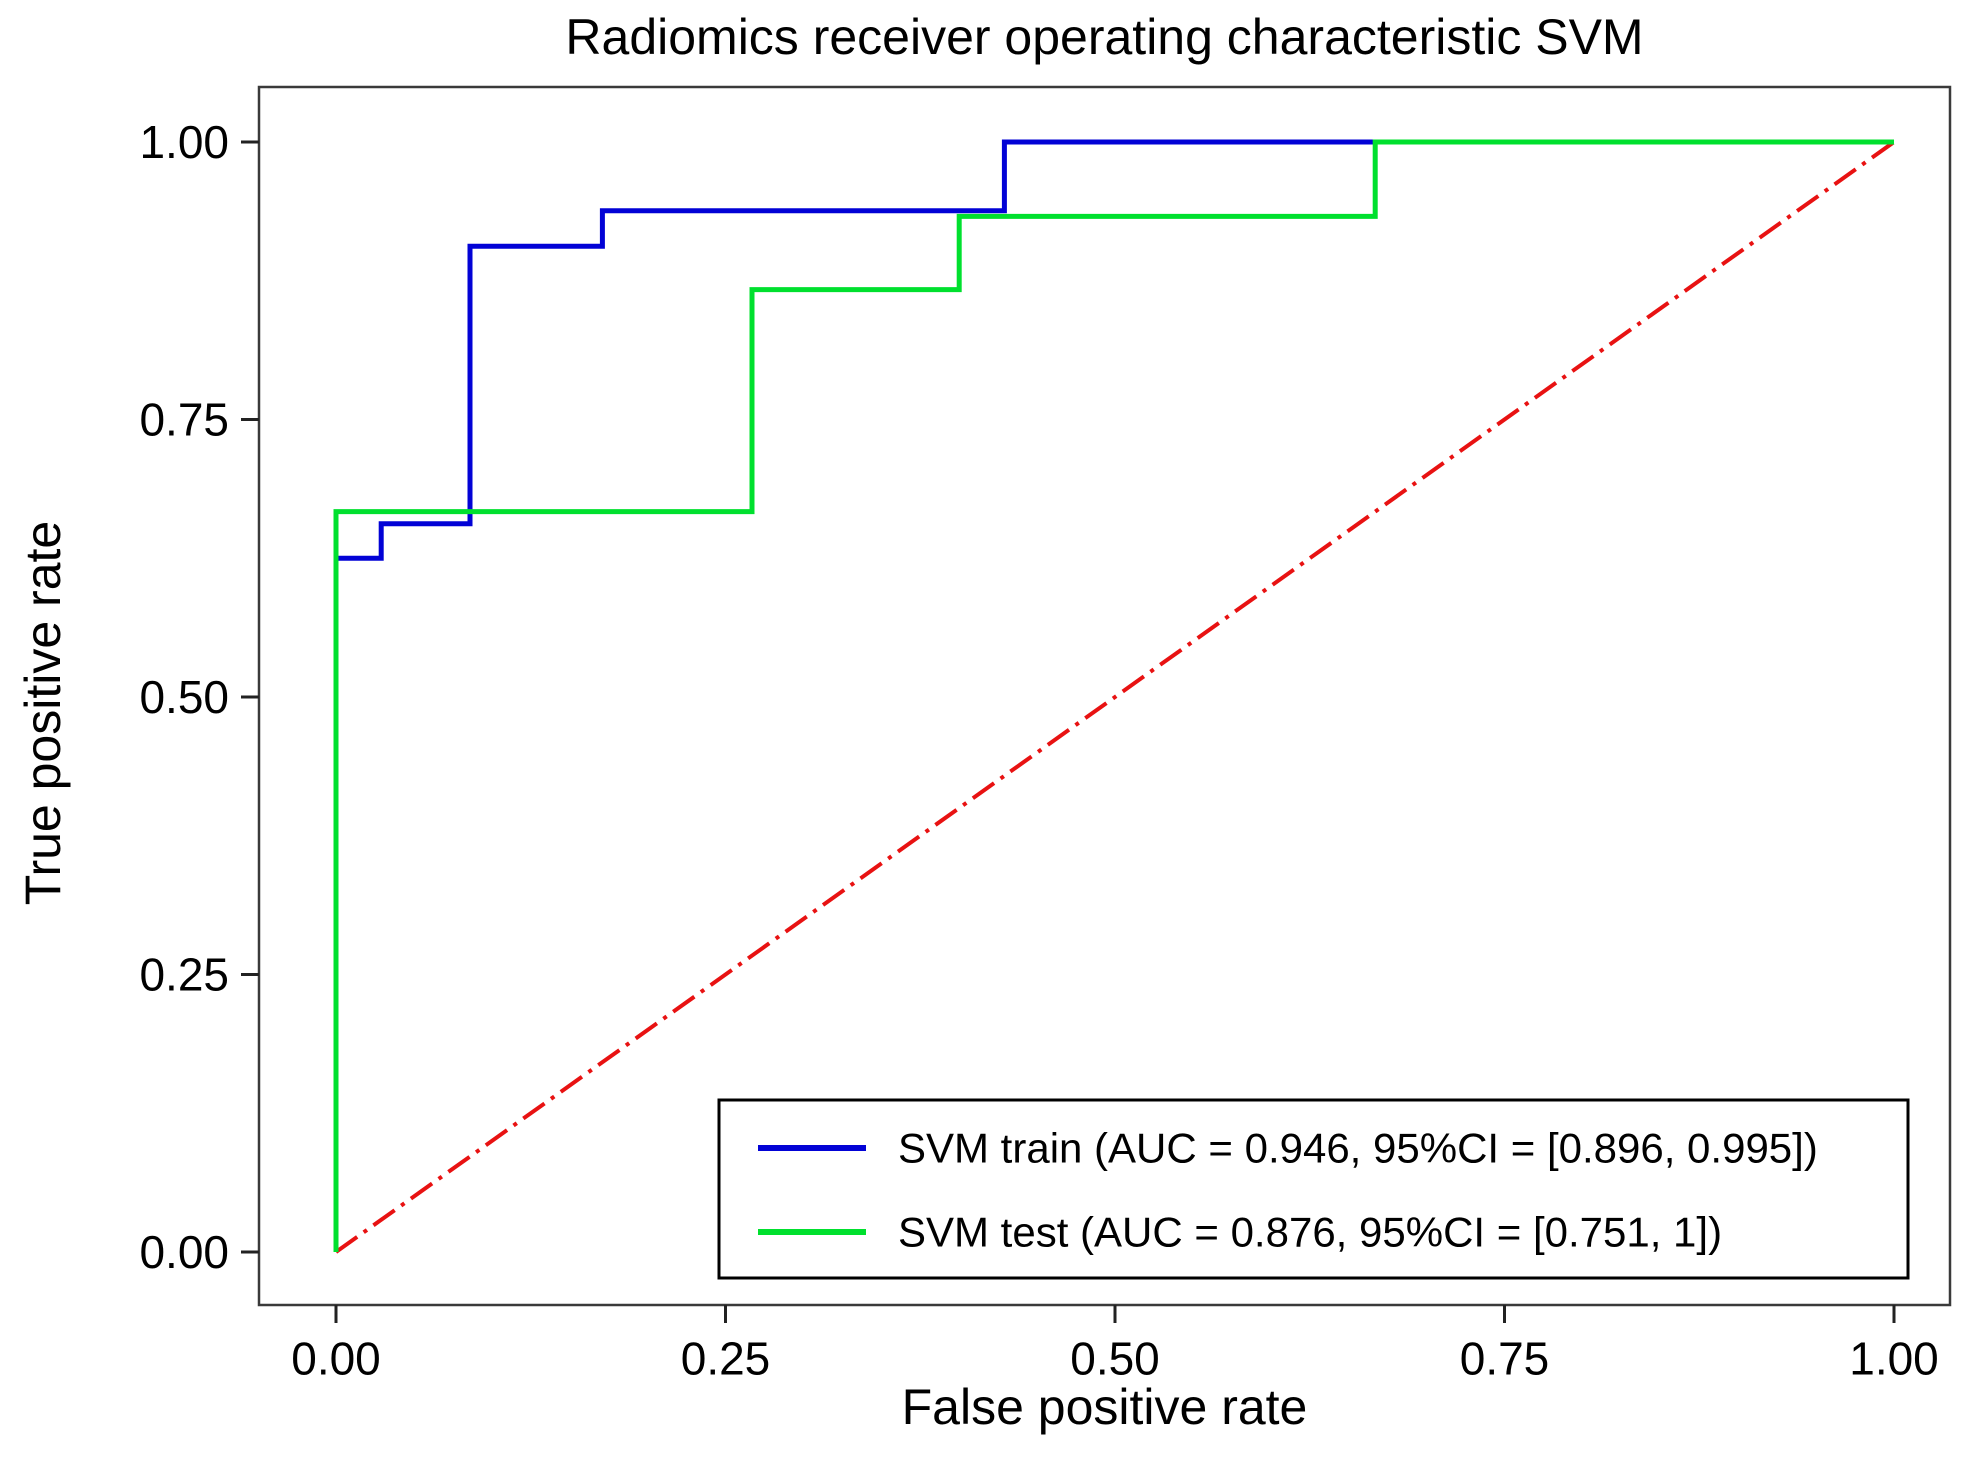 The width and height of the screenshot is (1984, 1479). Describe the element at coordinates (726, 1359) in the screenshot. I see `x-tick-label: 0.25` at that location.